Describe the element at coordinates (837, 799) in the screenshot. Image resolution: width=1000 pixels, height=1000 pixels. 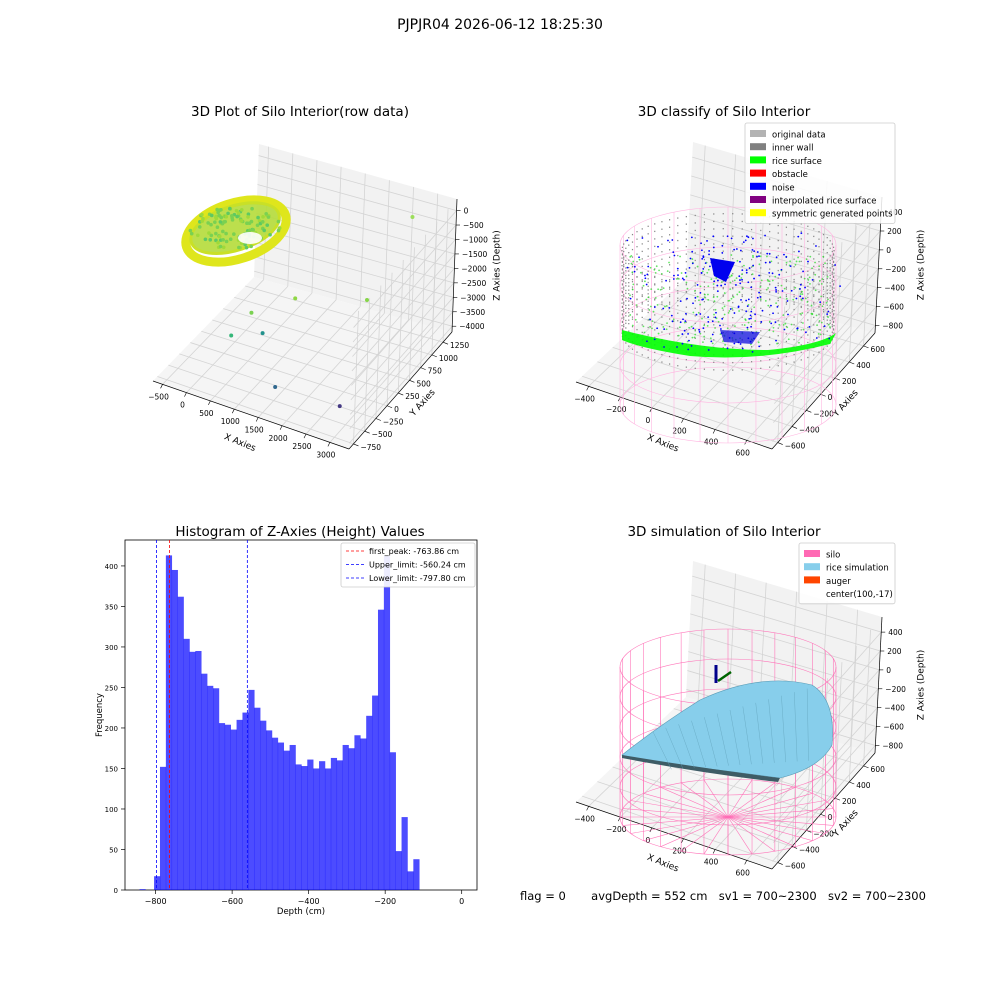
I see `p4-y-tick` at that location.